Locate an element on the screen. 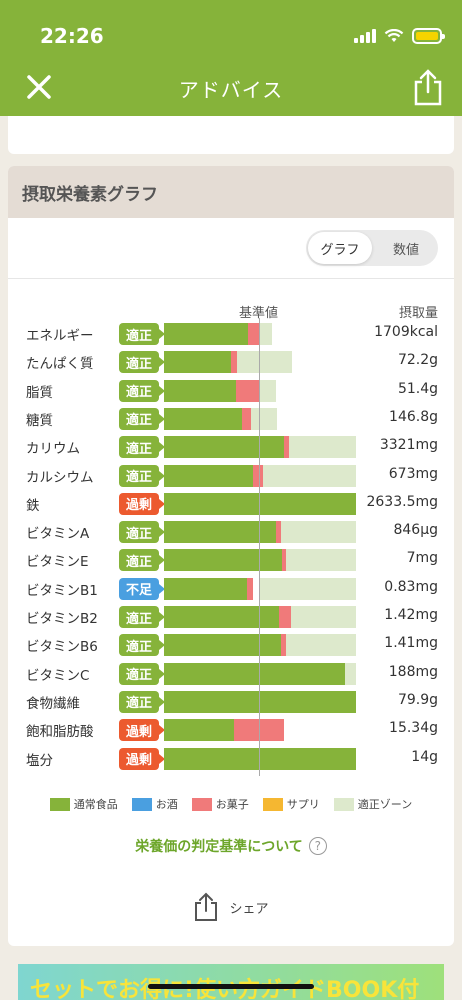 The width and height of the screenshot is (462, 1000). nutrient-label: ビタミンE is located at coordinates (57, 562).